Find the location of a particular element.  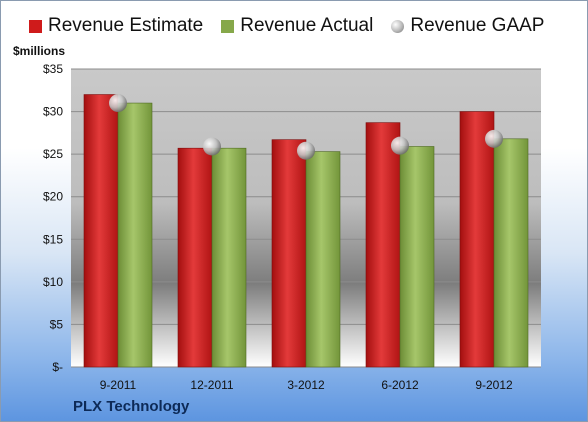

y-tick-label: $5 is located at coordinates (57, 324).